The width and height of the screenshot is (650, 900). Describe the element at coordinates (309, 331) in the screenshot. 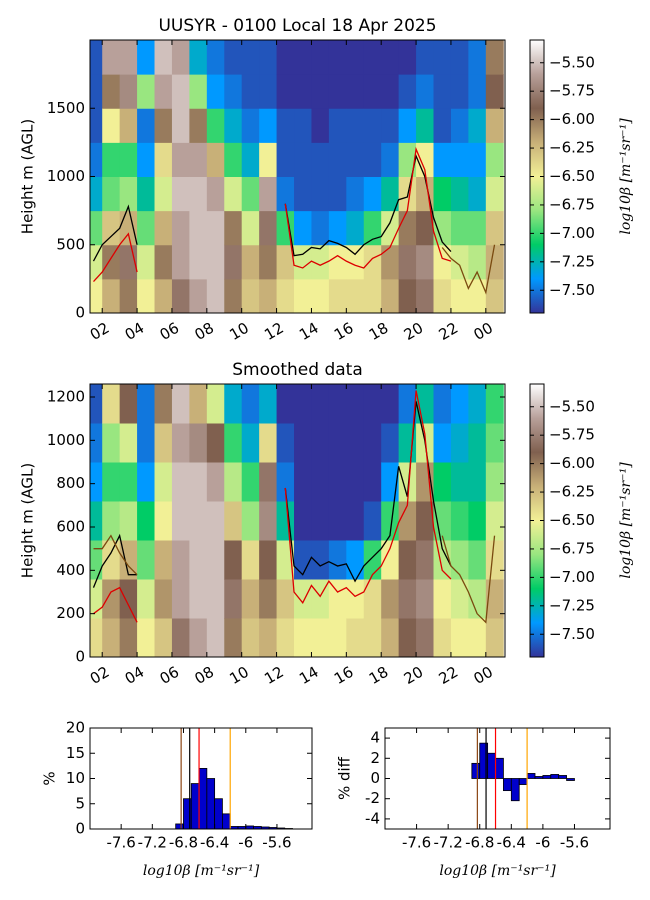

I see `x-tick-label: 14` at that location.